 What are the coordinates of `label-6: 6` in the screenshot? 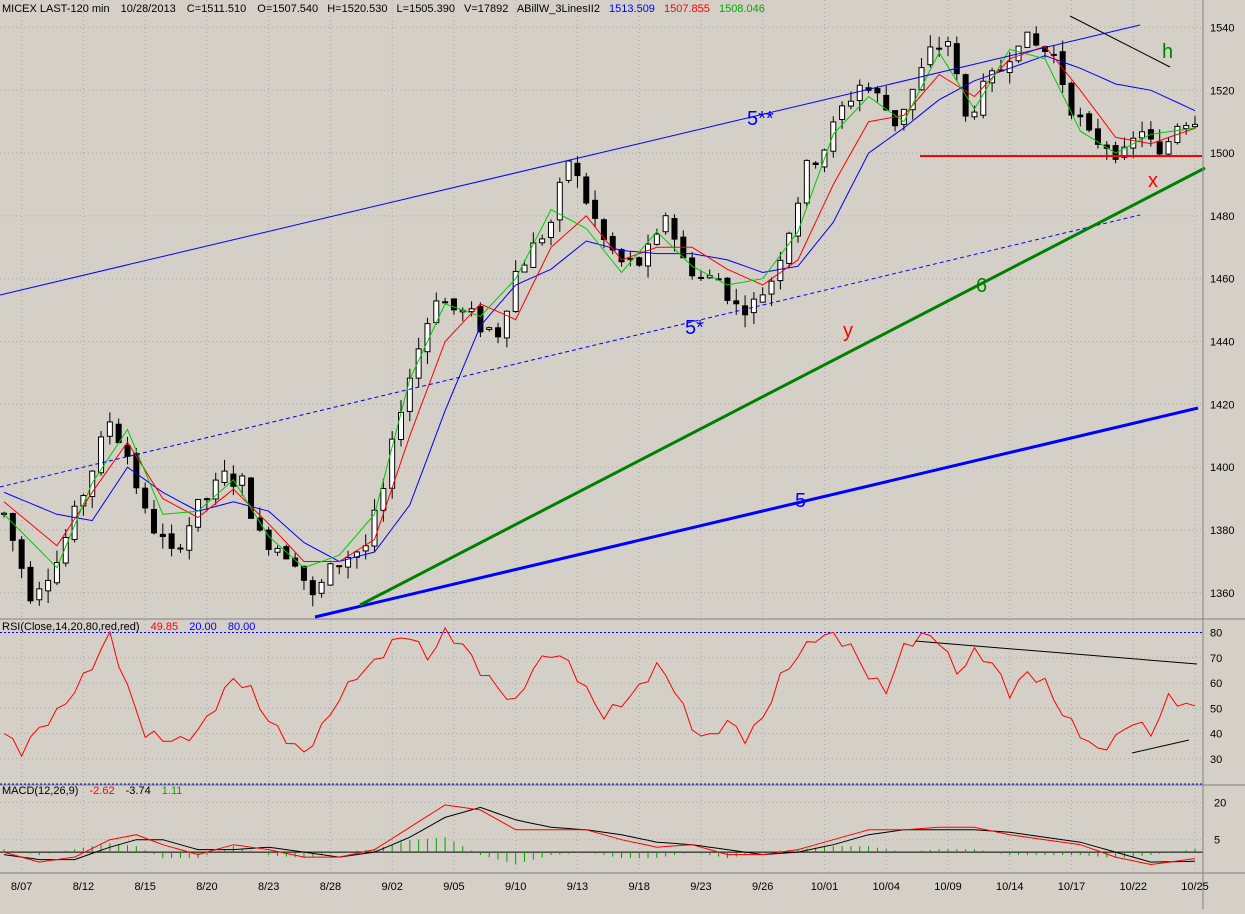 It's located at (981, 286).